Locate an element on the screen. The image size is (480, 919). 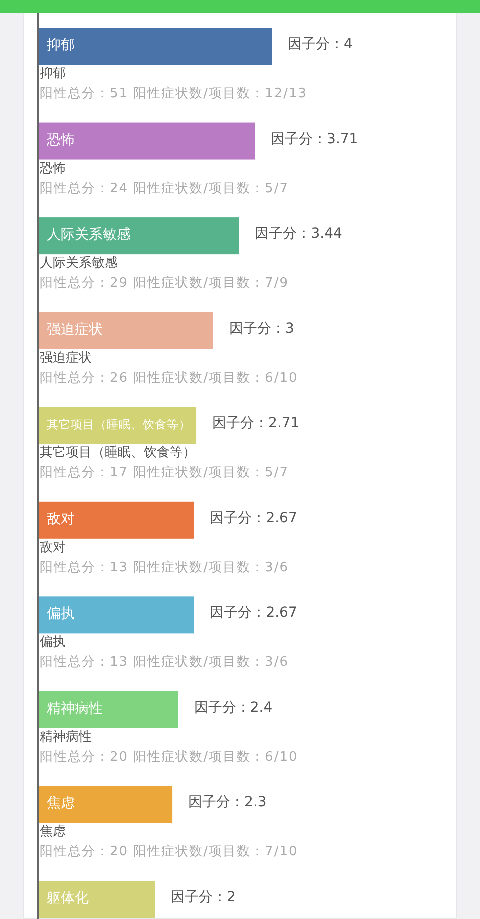
data-label: 因子分：2.71 is located at coordinates (256, 424).